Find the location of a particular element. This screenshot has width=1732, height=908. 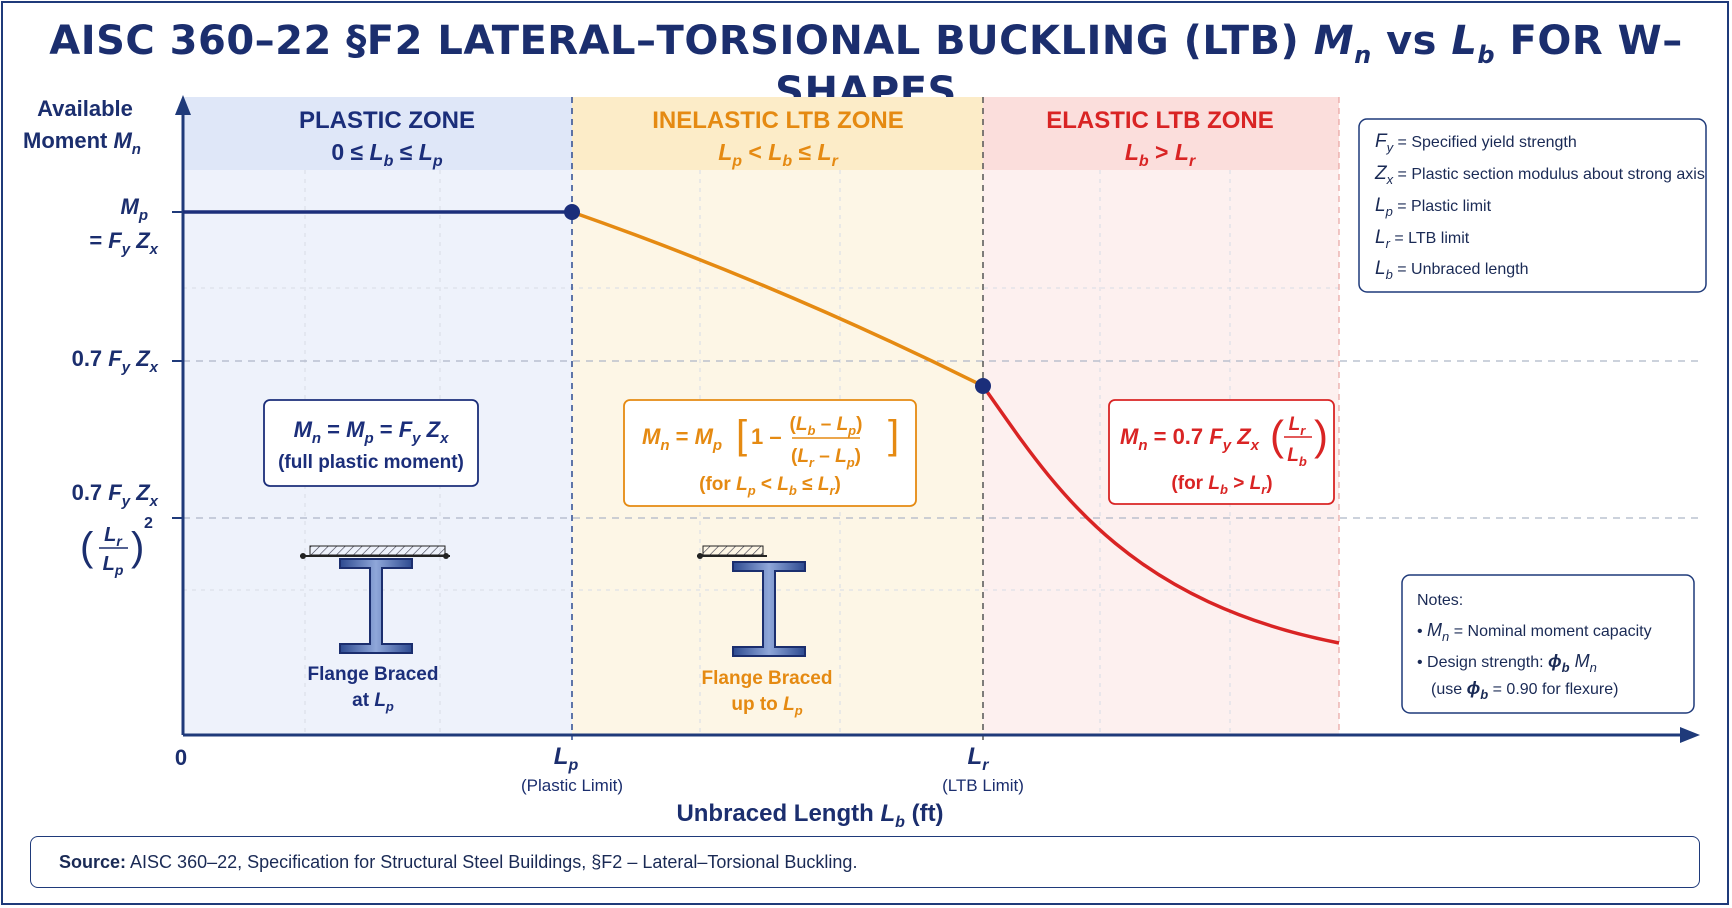

plastic-zone-header-bg is located at coordinates (377, 133).